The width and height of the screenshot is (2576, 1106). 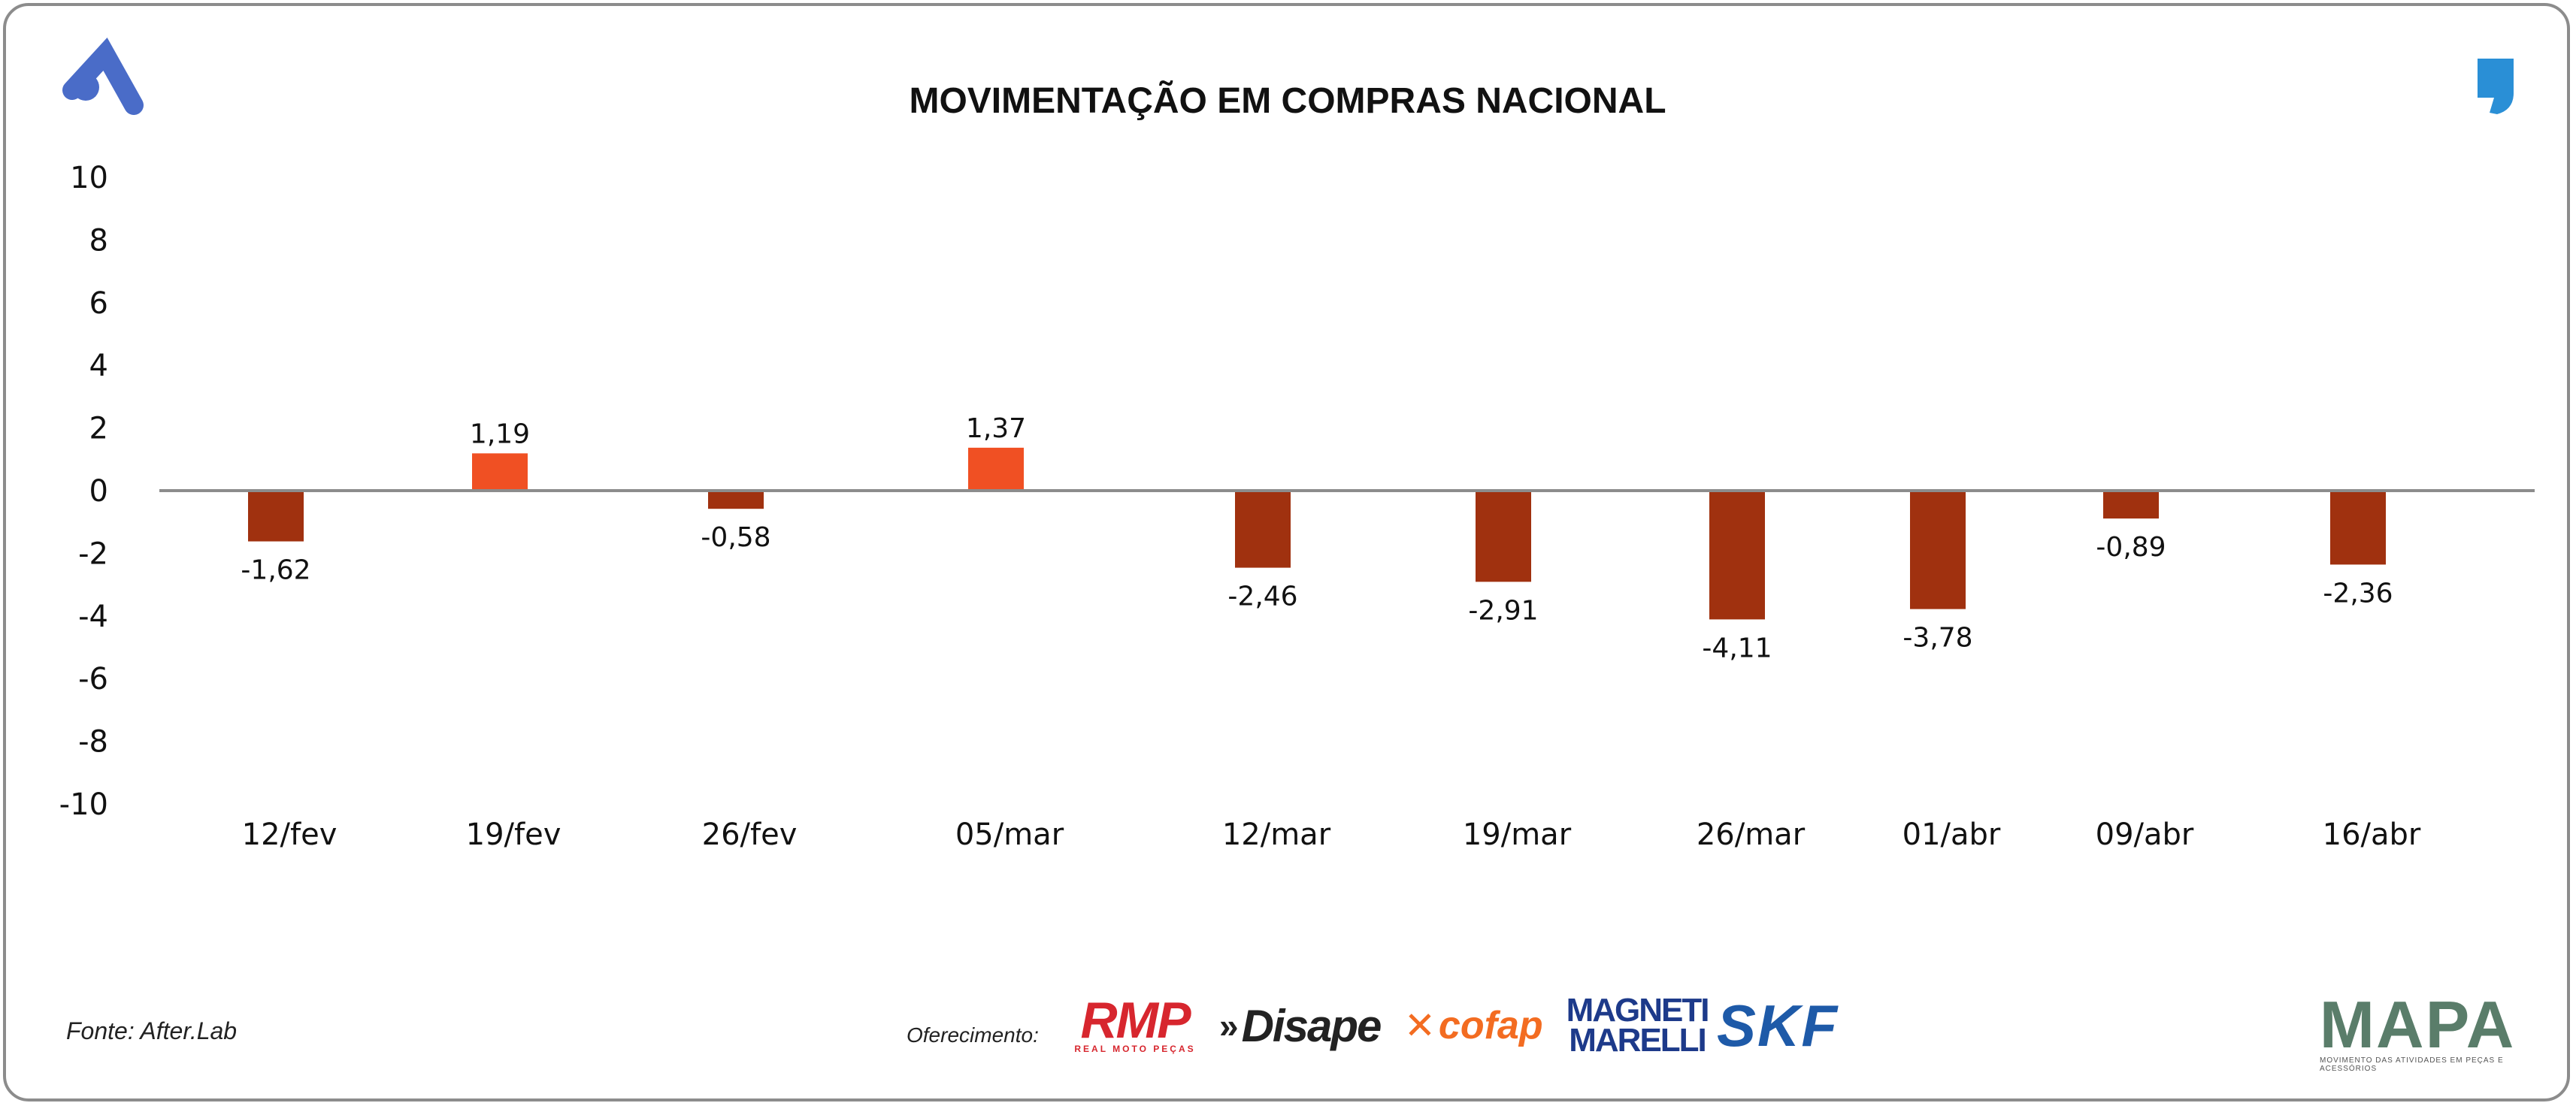 What do you see at coordinates (1311, 1025) in the screenshot?
I see `disape-wordmark: Disape` at bounding box center [1311, 1025].